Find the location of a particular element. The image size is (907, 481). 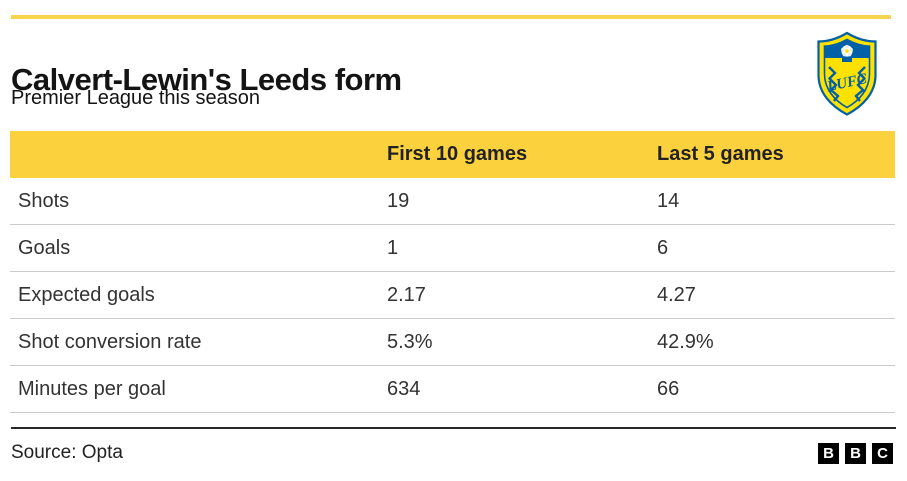

footer-divider is located at coordinates (453, 428).